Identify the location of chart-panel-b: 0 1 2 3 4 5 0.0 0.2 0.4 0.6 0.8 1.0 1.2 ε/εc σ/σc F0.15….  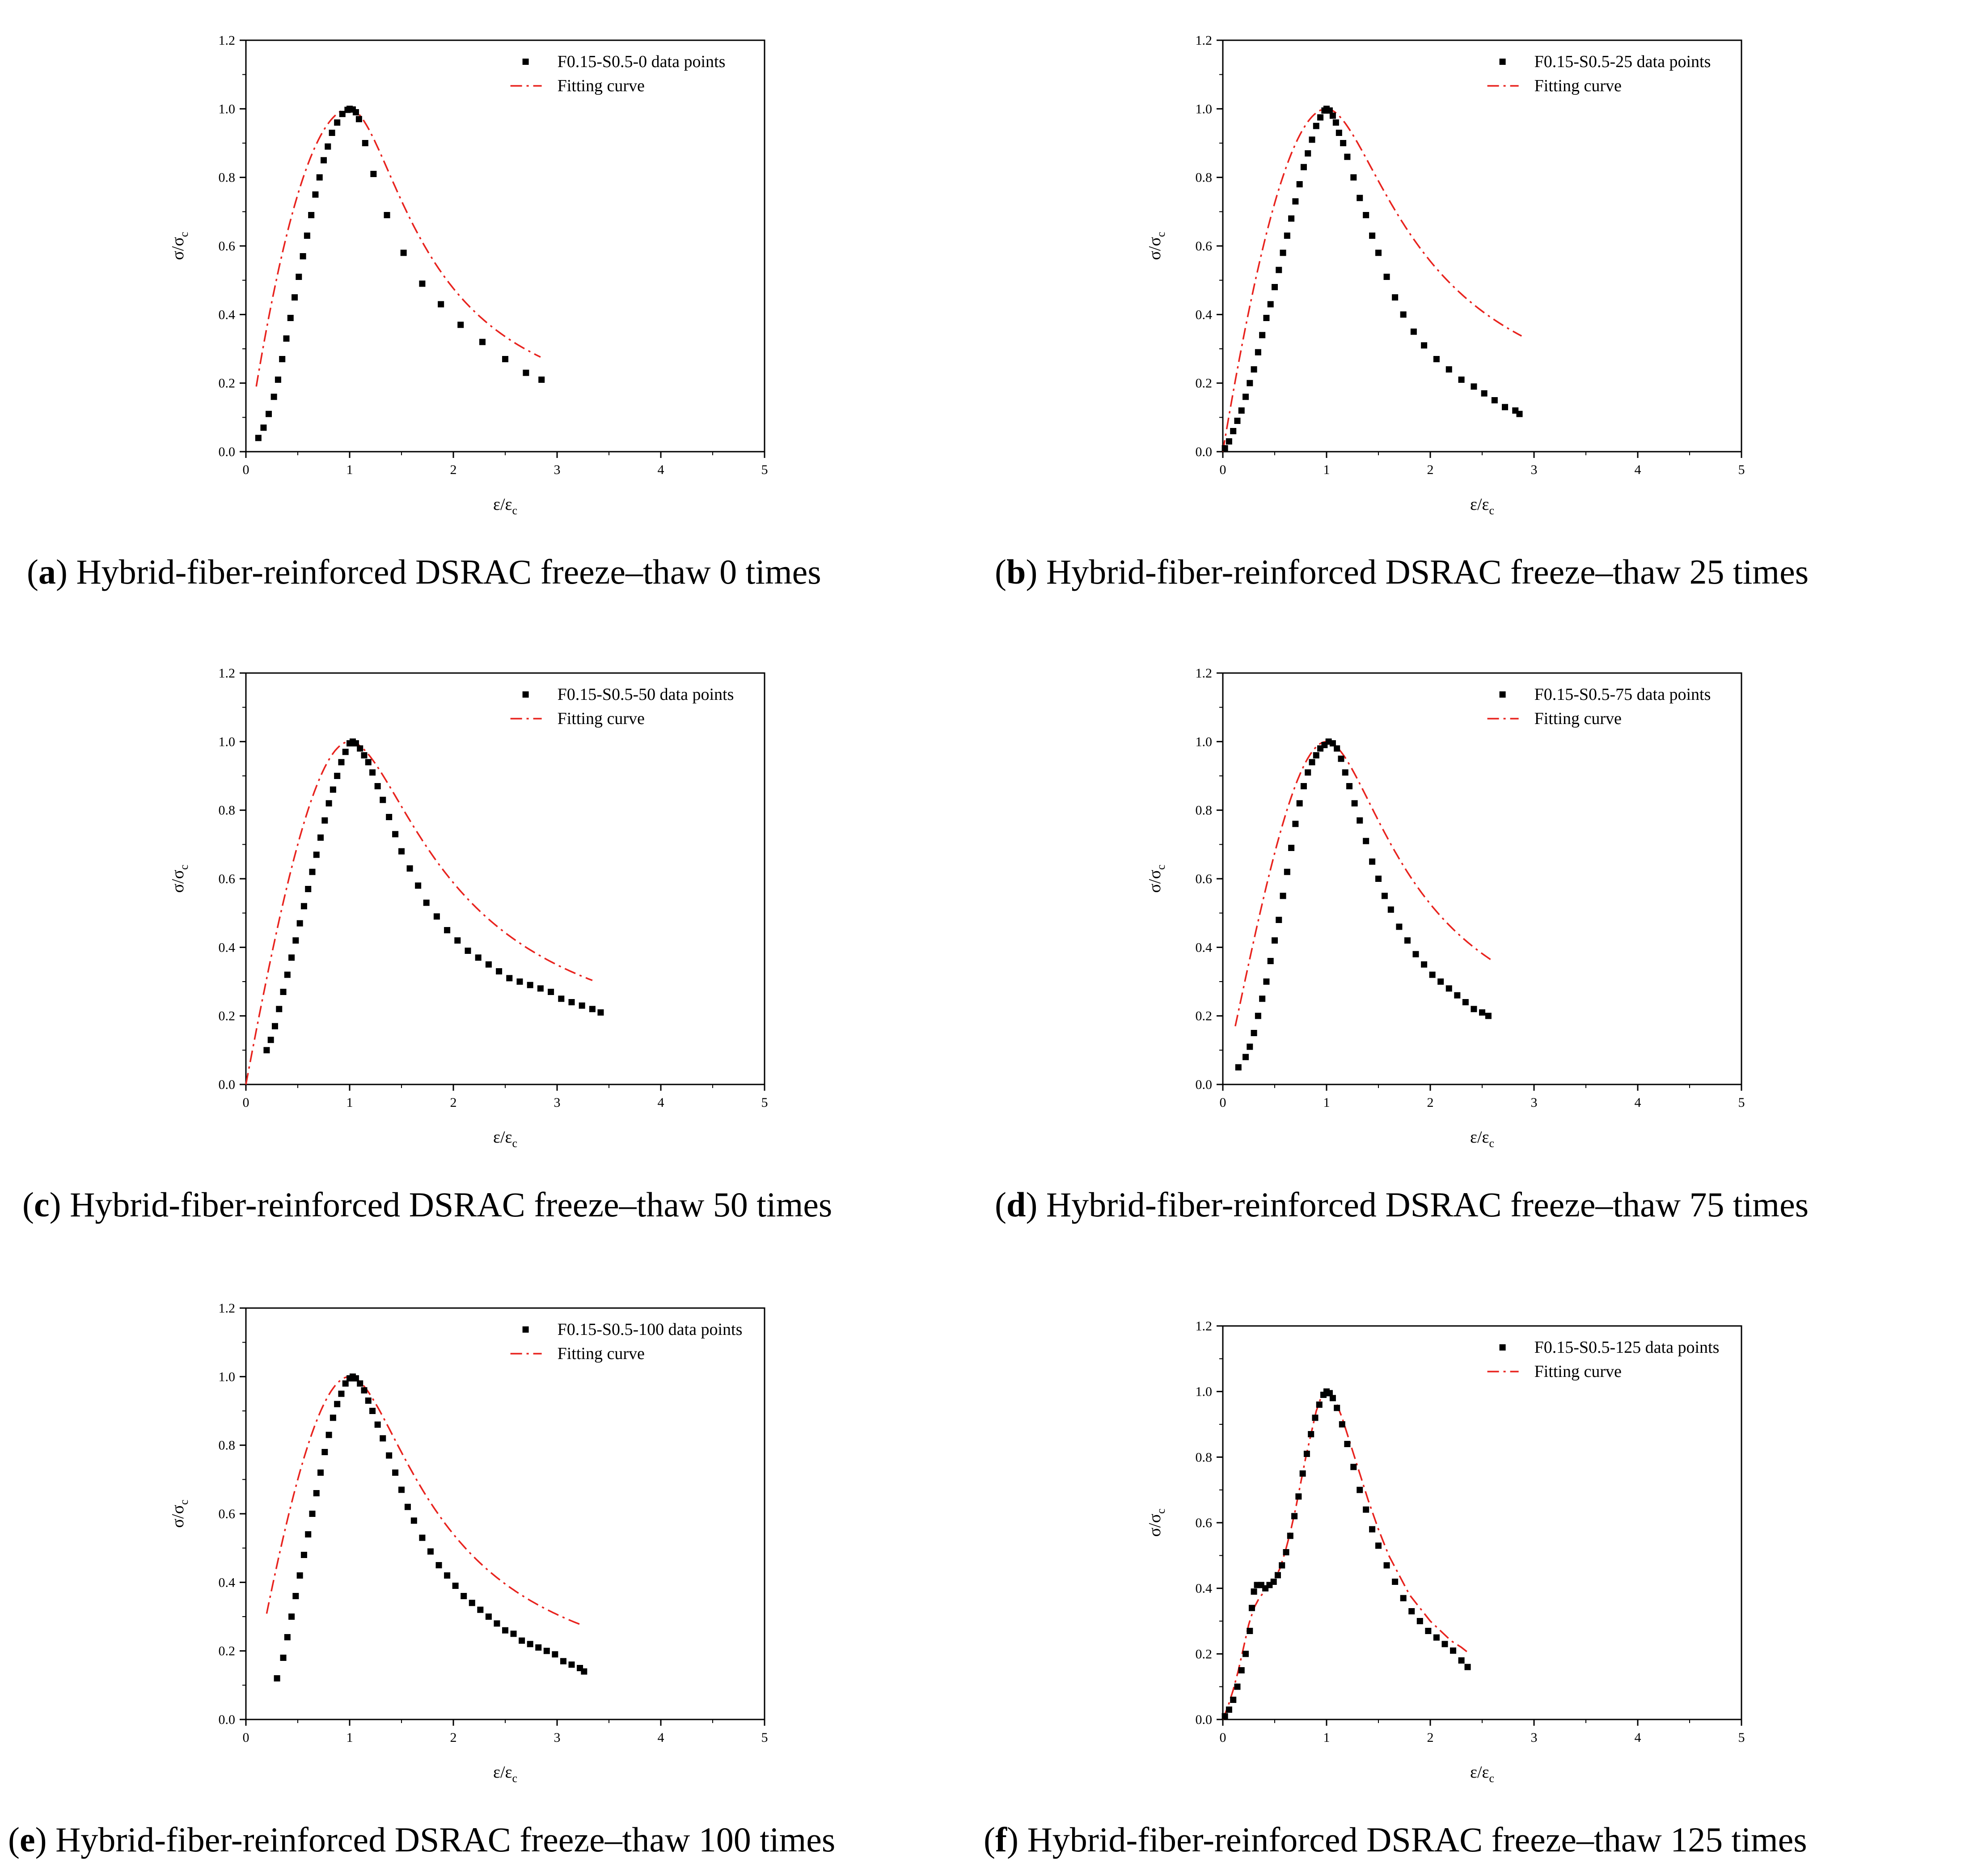
(1433, 266).